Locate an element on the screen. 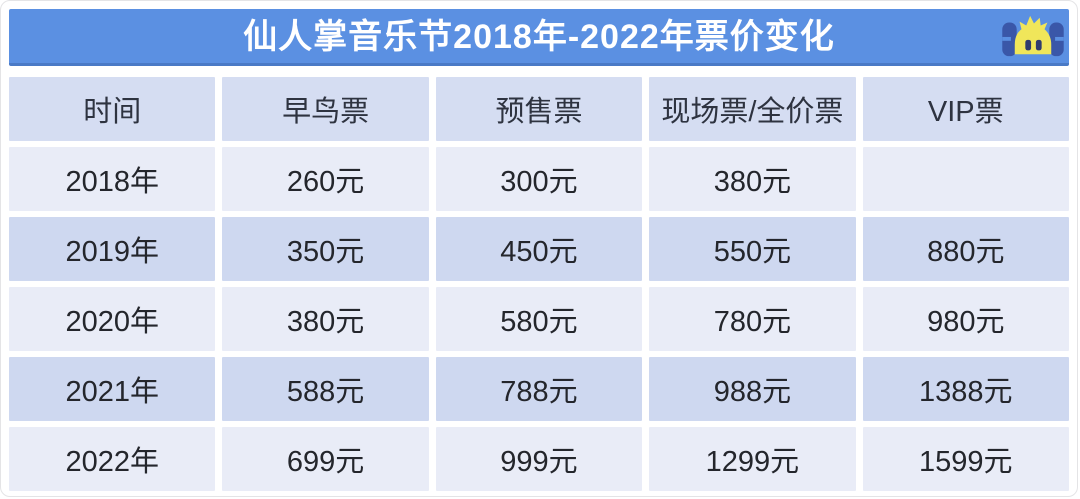 Image resolution: width=1080 pixels, height=499 pixels. cell-presale-price: 788元 is located at coordinates (539, 389).